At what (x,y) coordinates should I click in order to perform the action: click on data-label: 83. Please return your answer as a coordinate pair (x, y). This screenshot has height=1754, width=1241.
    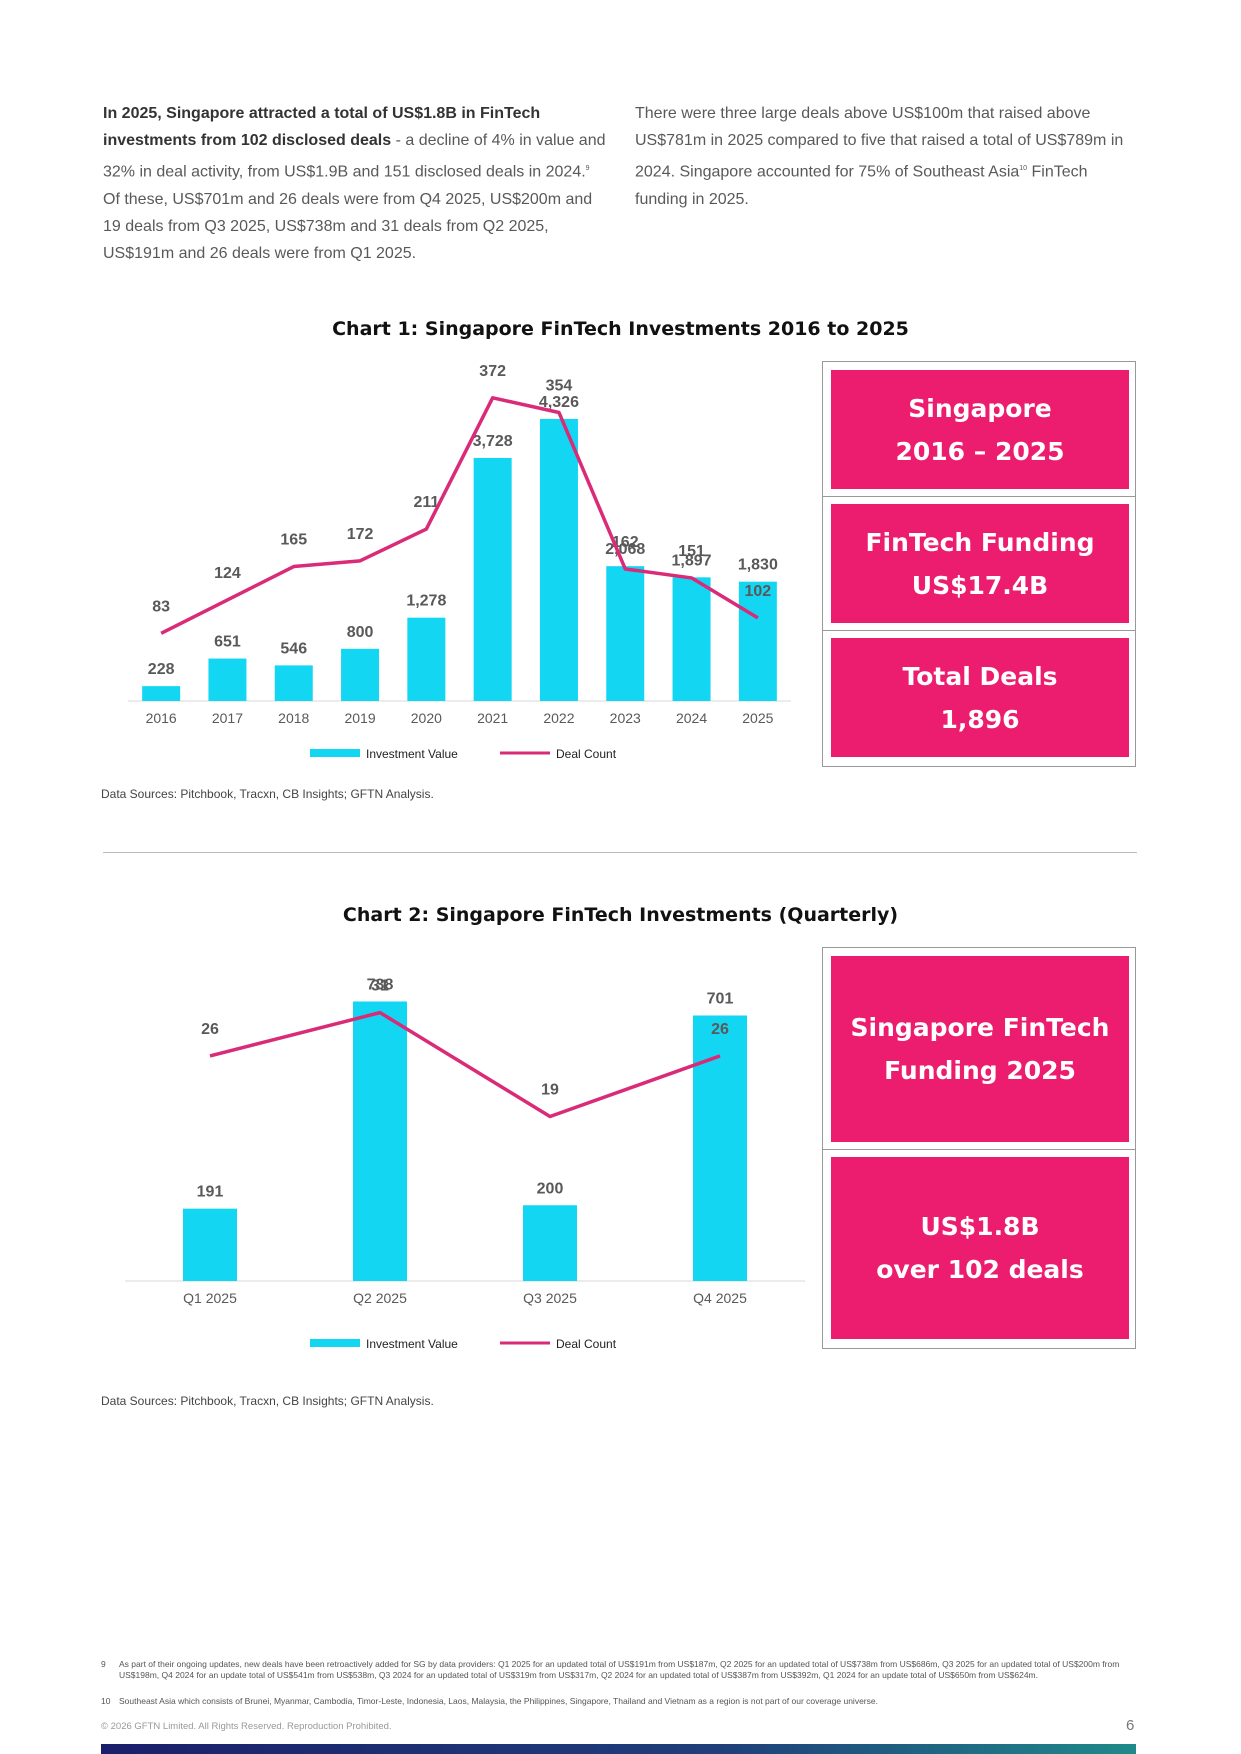
    Looking at the image, I should click on (161, 606).